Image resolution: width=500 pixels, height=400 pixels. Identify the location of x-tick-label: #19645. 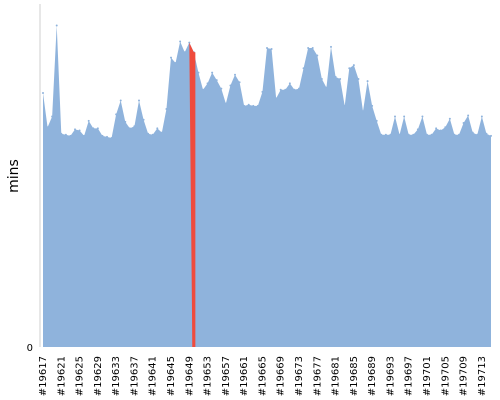
(171, 376).